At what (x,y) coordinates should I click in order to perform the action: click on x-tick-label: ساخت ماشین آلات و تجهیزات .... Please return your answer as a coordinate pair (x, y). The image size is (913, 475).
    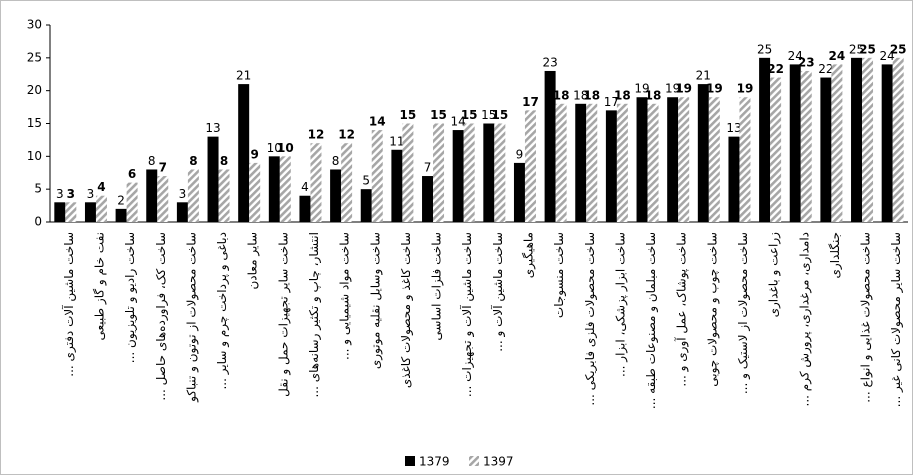
    Looking at the image, I should click on (467, 314).